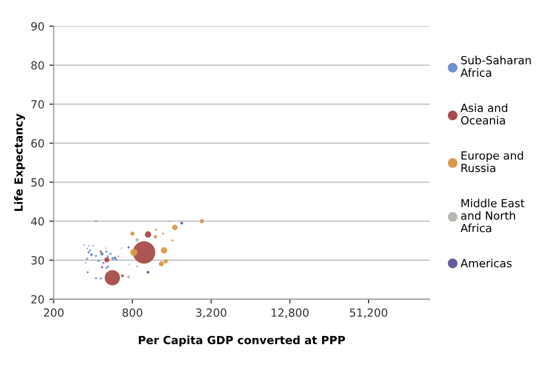  I want to click on x-tick-label: 200, so click(54, 312).